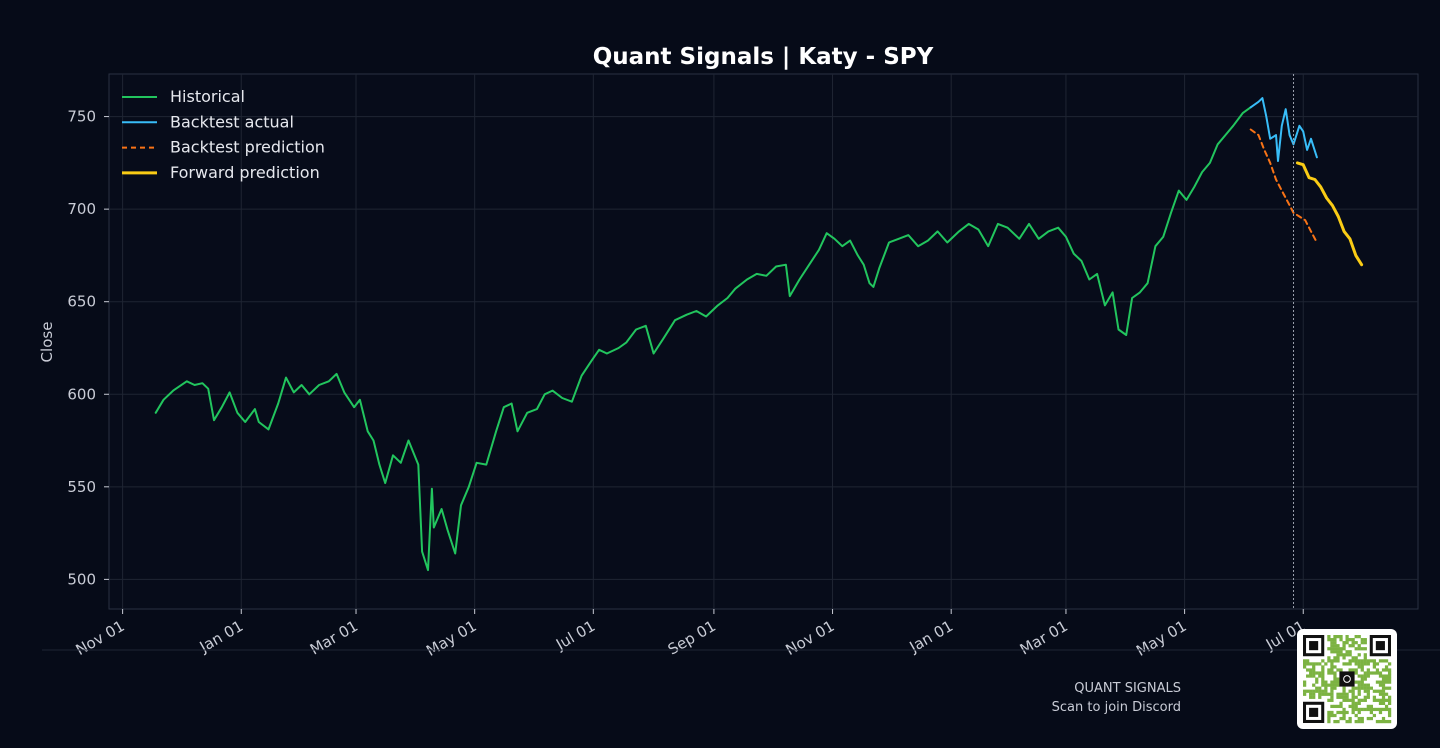 Image resolution: width=1440 pixels, height=748 pixels. Describe the element at coordinates (575, 635) in the screenshot. I see `x-tick-label: Jul 01` at that location.